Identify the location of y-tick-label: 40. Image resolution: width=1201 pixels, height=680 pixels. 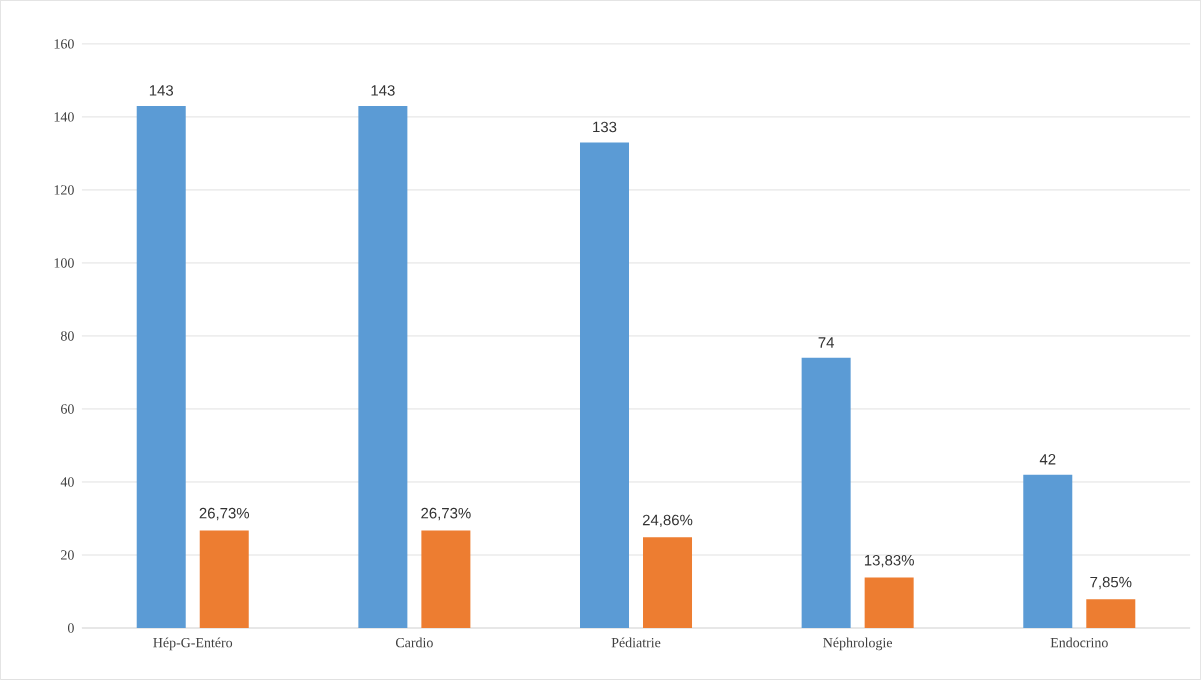
(67, 482).